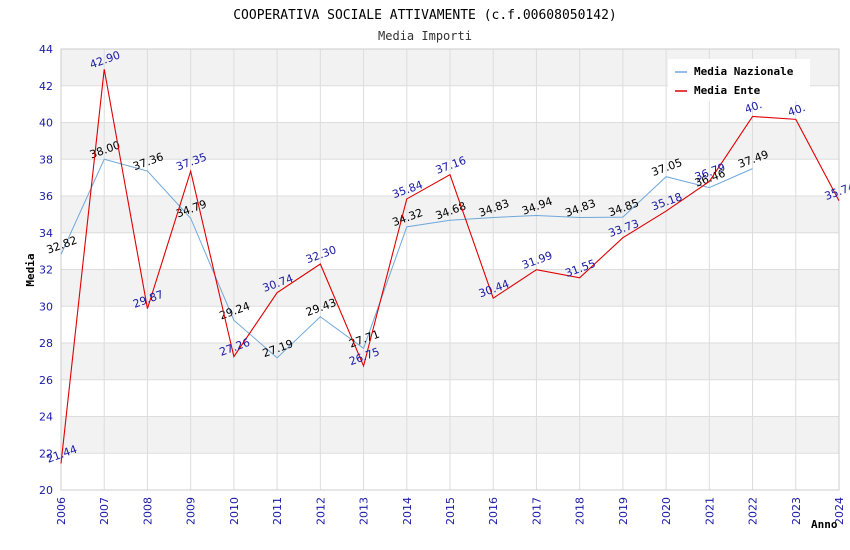 The height and width of the screenshot is (550, 850). What do you see at coordinates (536, 511) in the screenshot?
I see `x-tick-label: 2017` at bounding box center [536, 511].